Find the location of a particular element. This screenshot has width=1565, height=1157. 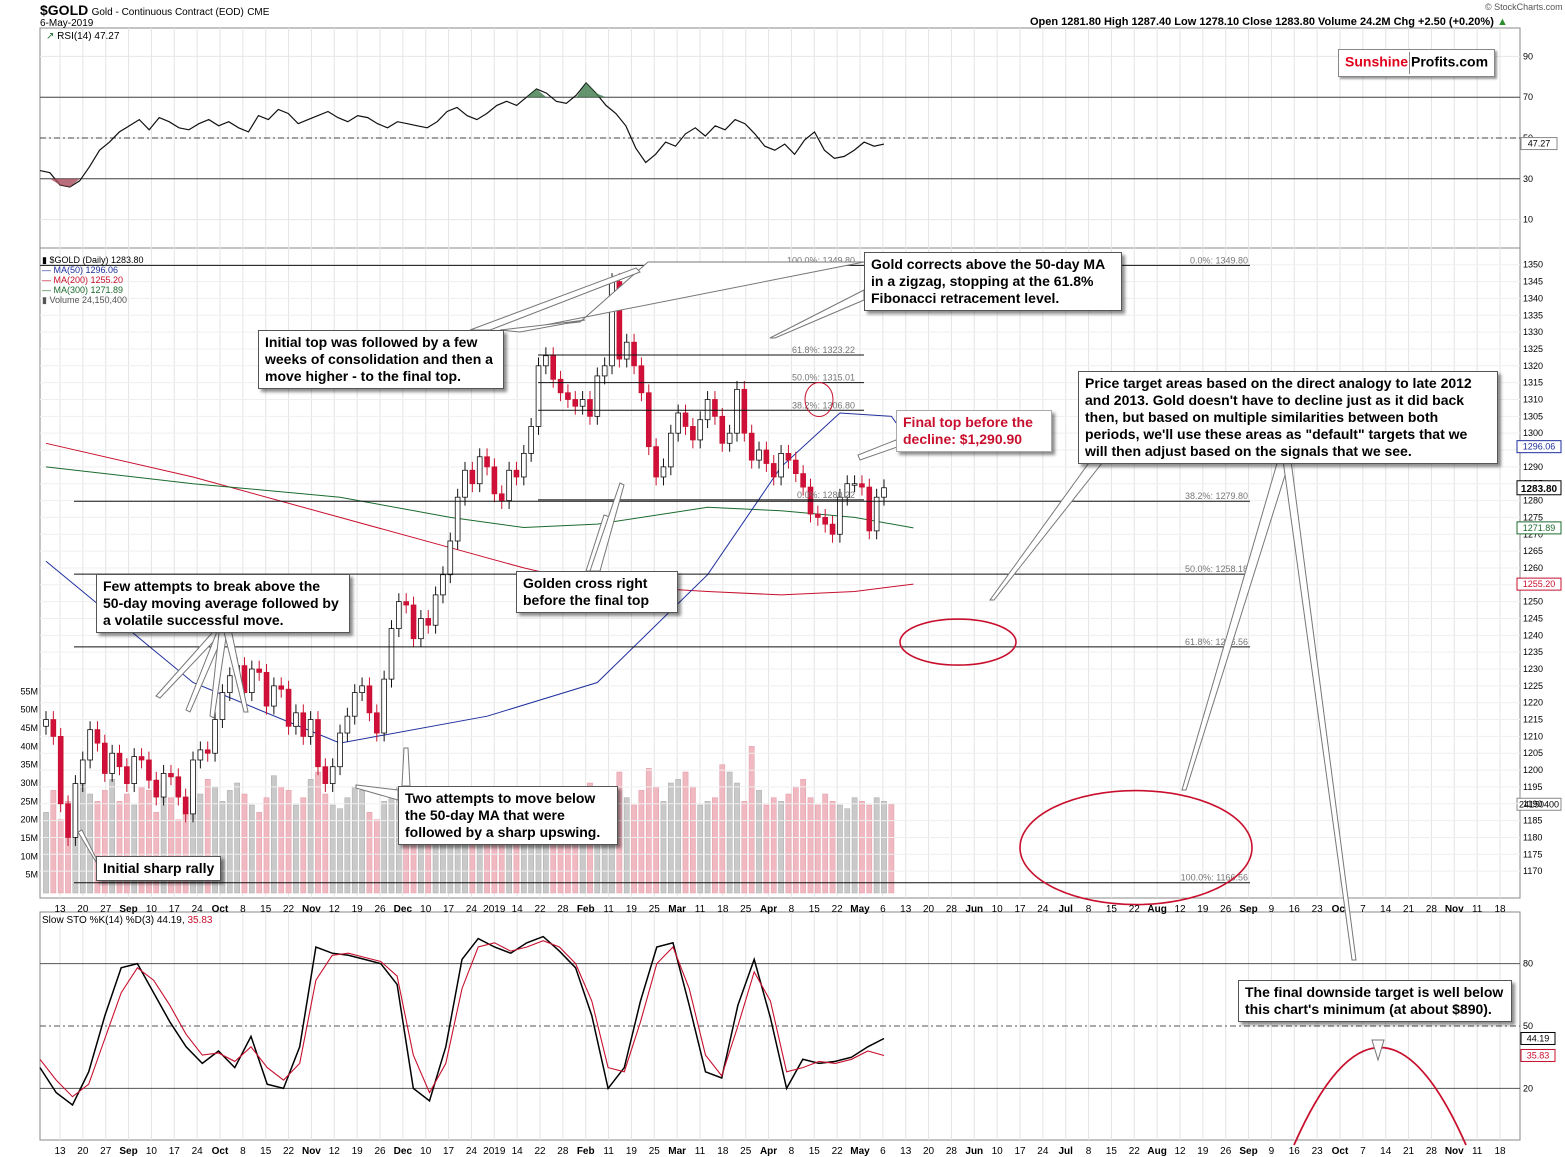

target-ellipse-upper is located at coordinates (958, 642).